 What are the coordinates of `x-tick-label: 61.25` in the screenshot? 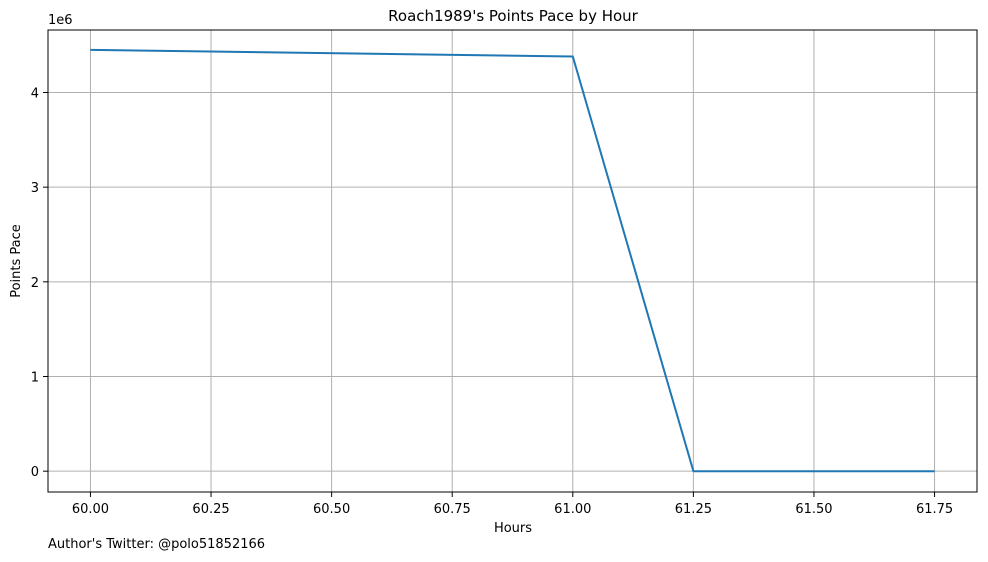 It's located at (693, 509).